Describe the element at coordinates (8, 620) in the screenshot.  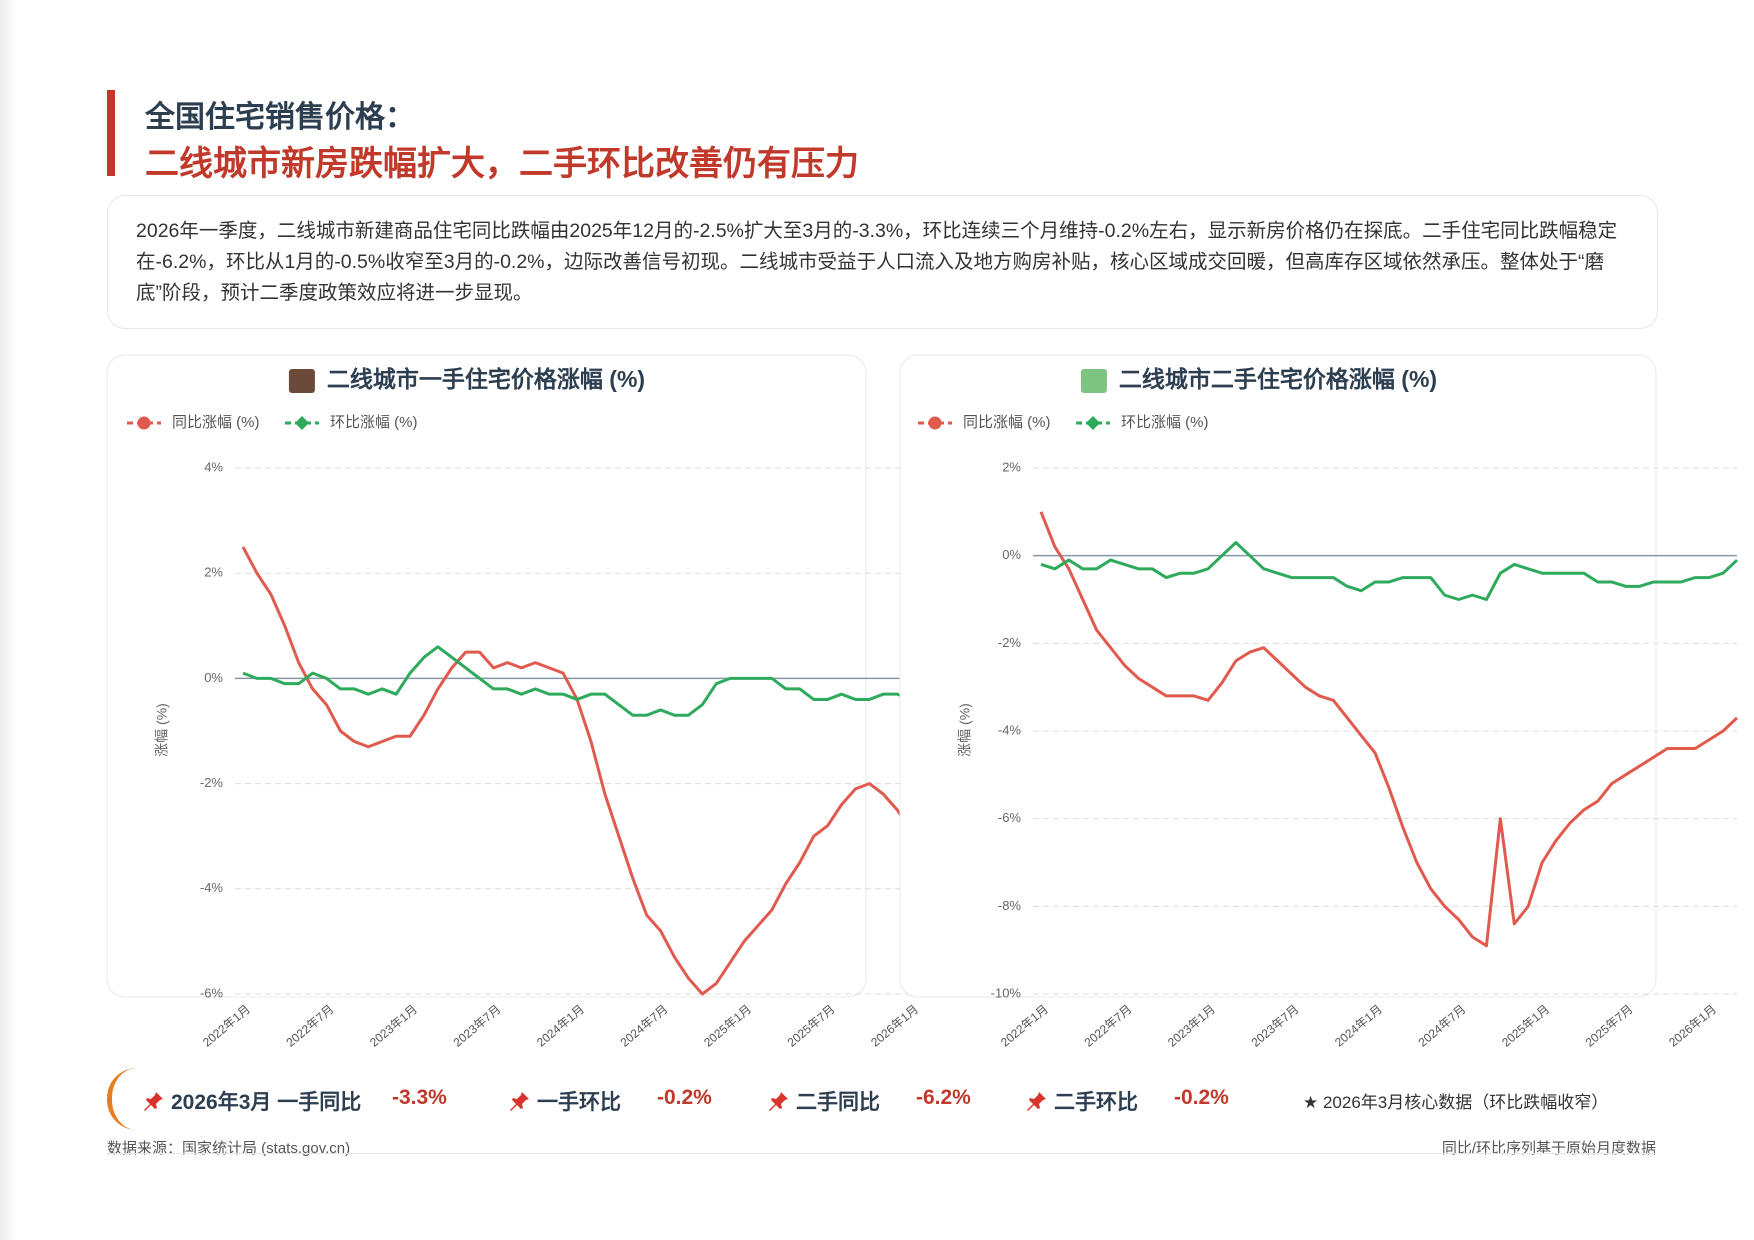
I see `edge-shade` at that location.